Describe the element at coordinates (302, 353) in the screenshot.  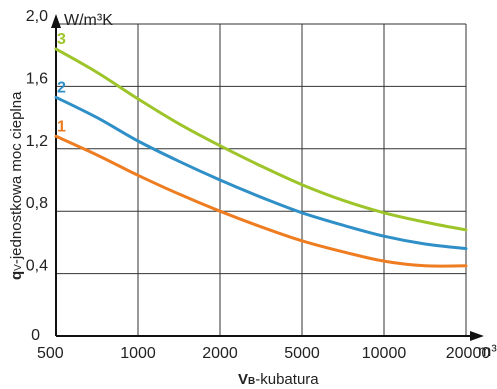
I see `x-tick-label: 5000` at that location.